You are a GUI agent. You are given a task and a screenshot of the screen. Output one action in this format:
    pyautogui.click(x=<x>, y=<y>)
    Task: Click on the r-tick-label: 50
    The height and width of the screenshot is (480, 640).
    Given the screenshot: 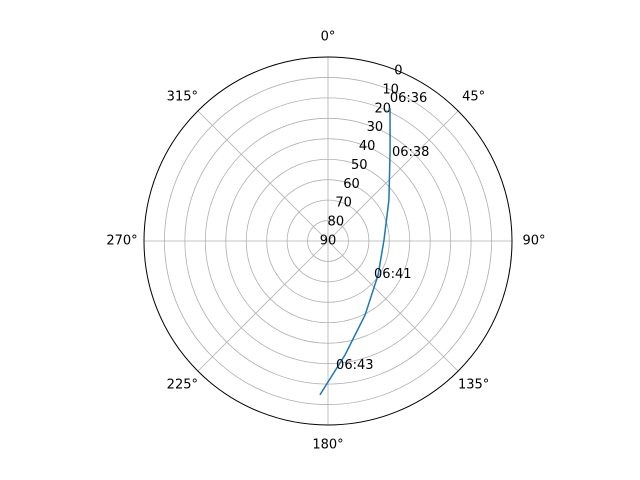 What is the action you would take?
    pyautogui.click(x=359, y=165)
    